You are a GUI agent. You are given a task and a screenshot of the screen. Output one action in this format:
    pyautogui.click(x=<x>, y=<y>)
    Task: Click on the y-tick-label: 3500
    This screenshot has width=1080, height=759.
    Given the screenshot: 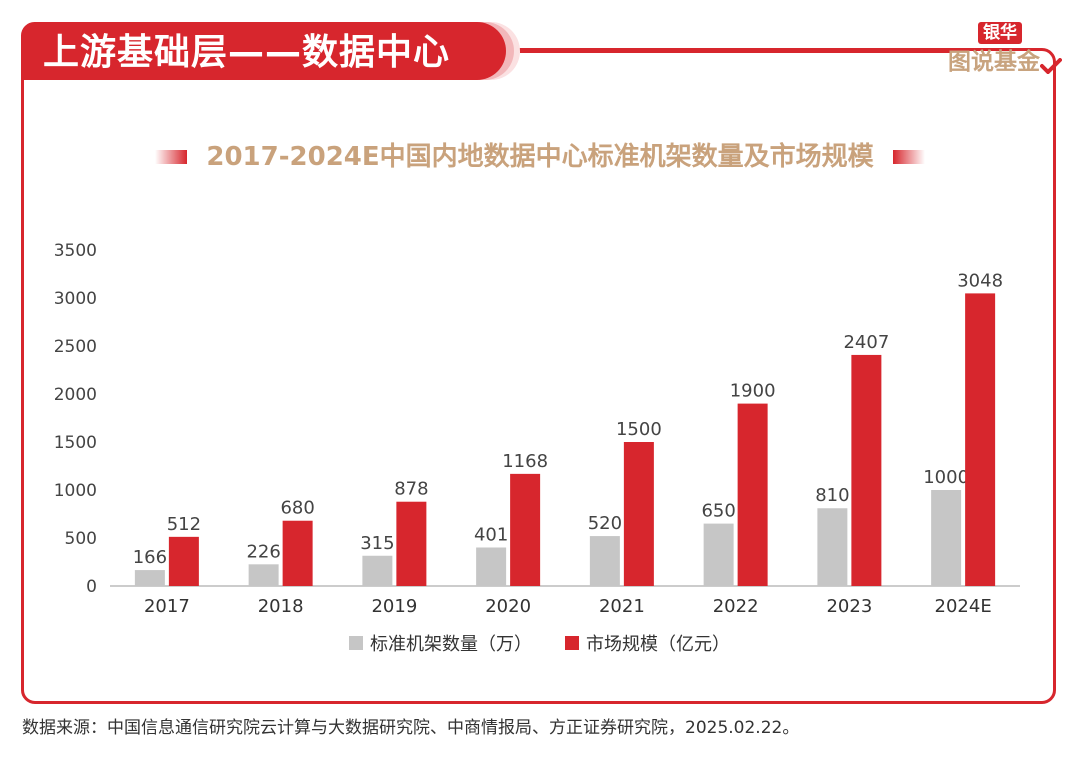 What is the action you would take?
    pyautogui.click(x=75, y=251)
    